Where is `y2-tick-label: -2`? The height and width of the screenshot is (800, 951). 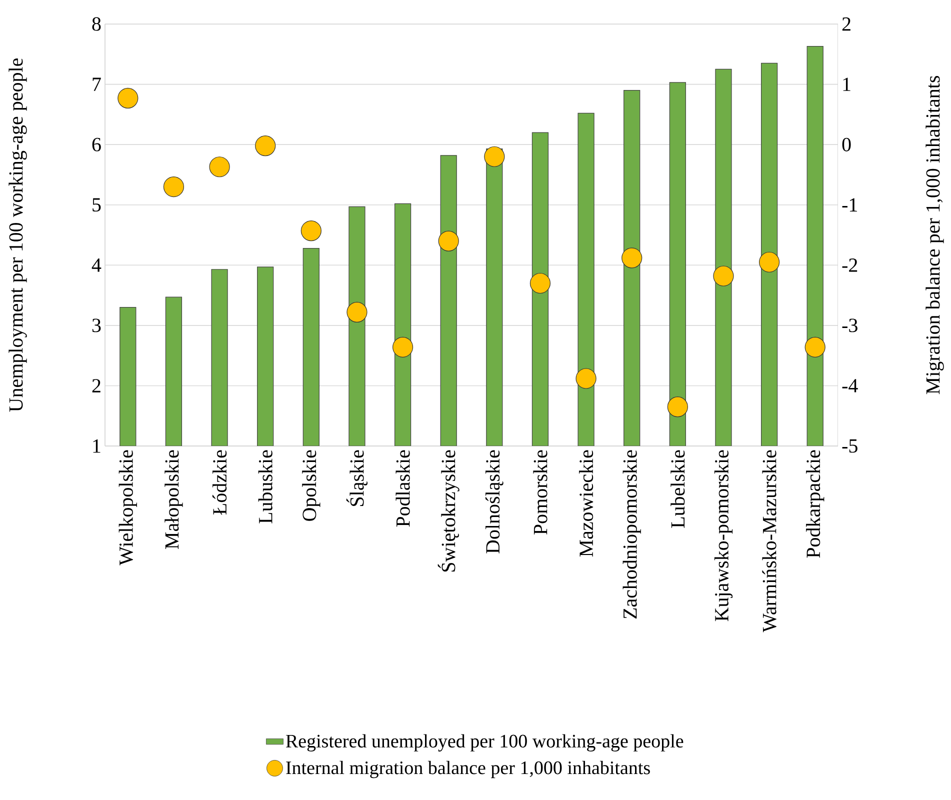
y2-tick-label: -2 is located at coordinates (850, 265).